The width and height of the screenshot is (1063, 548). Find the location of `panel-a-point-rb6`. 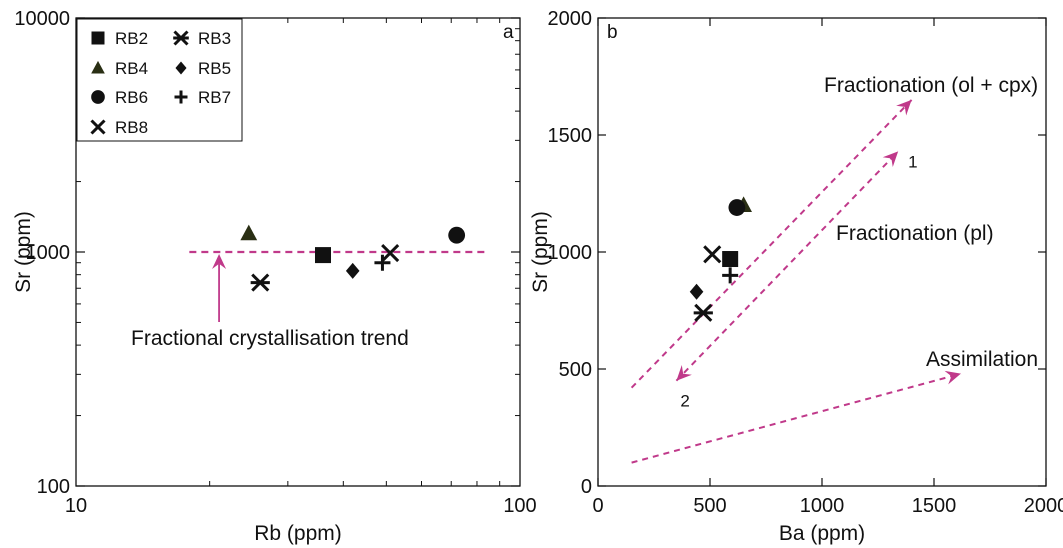

panel-a-point-rb6 is located at coordinates (457, 235).